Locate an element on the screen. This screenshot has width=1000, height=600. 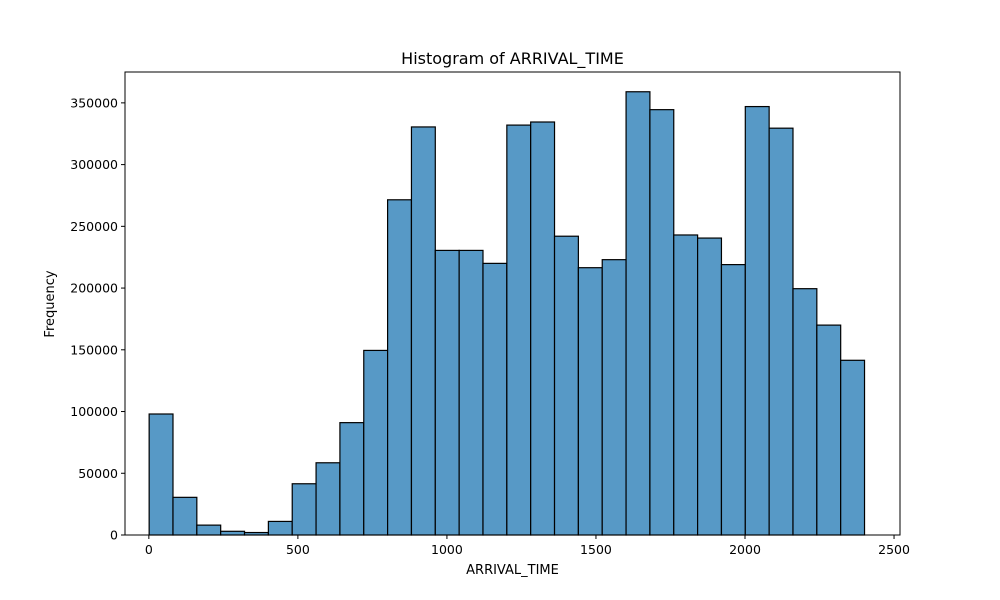
x-tick-label: 1500 is located at coordinates (596, 549).